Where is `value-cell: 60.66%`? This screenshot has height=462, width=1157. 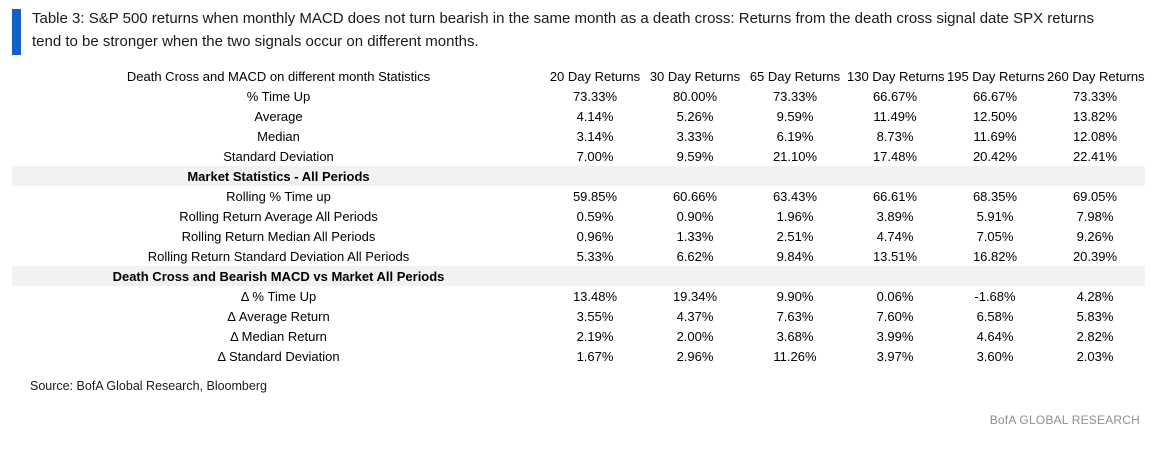 value-cell: 60.66% is located at coordinates (695, 196).